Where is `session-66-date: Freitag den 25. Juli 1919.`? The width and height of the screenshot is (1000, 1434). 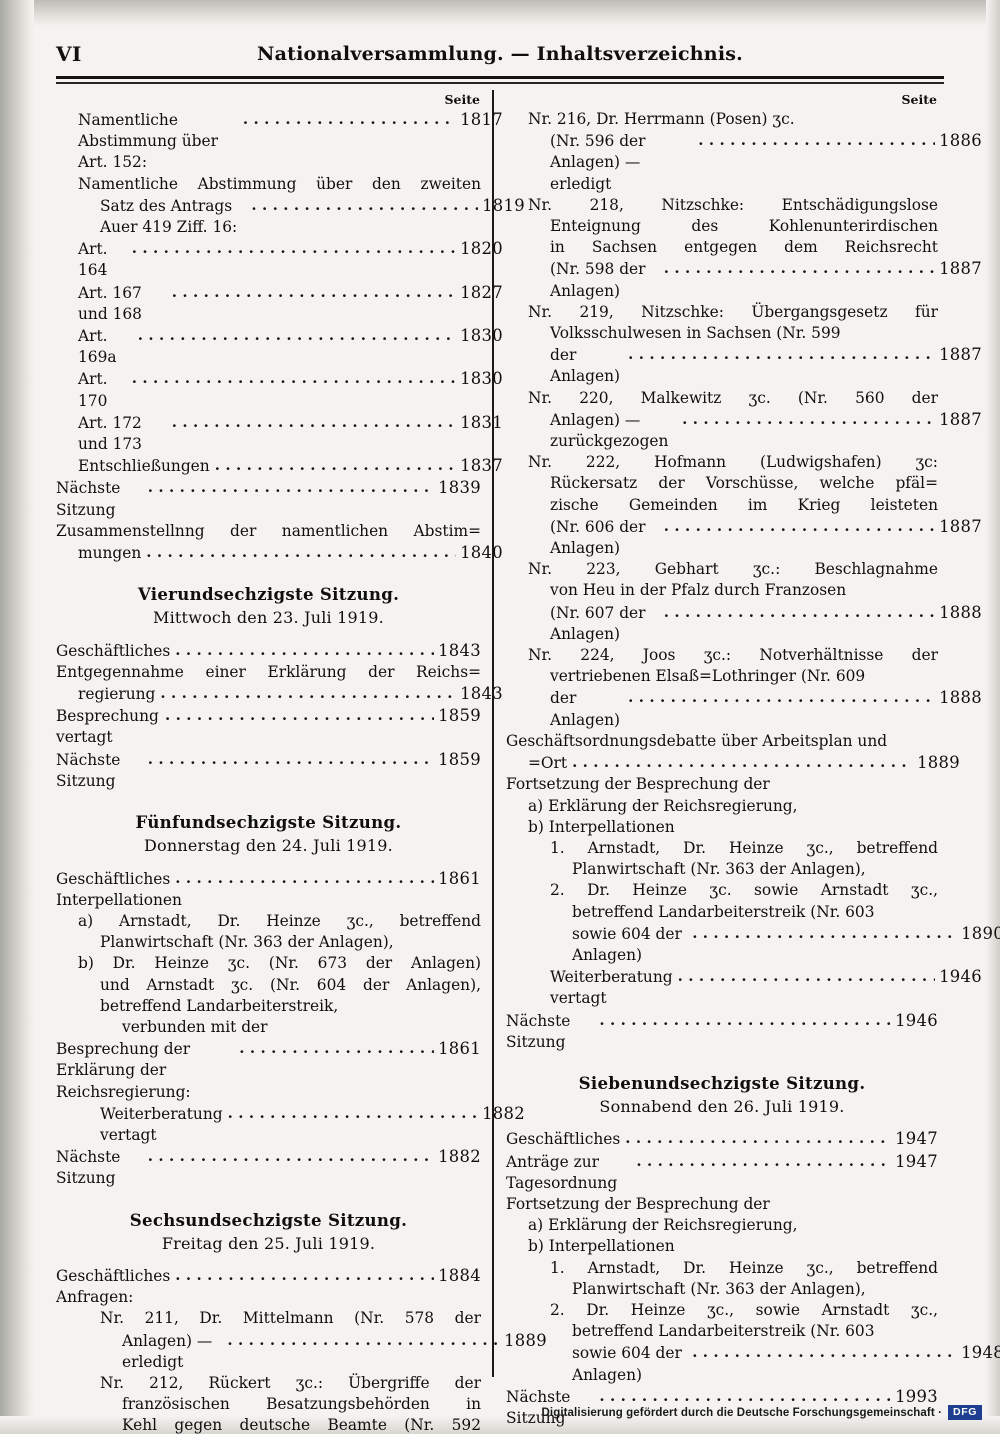
session-66-date: Freitag den 25. Juli 1919. is located at coordinates (268, 1243).